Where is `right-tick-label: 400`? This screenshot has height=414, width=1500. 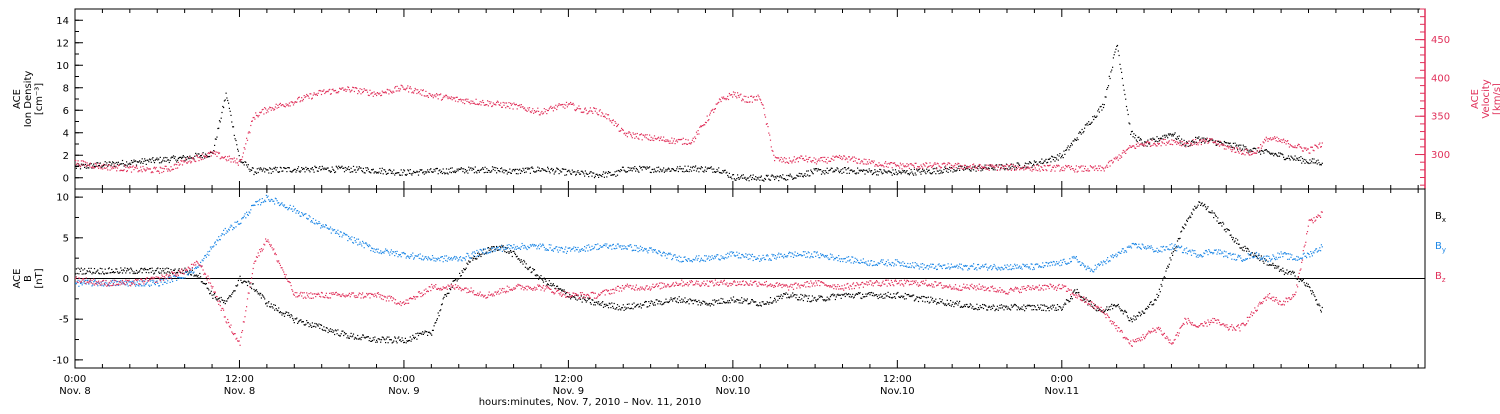
right-tick-label: 400 is located at coordinates (1440, 78).